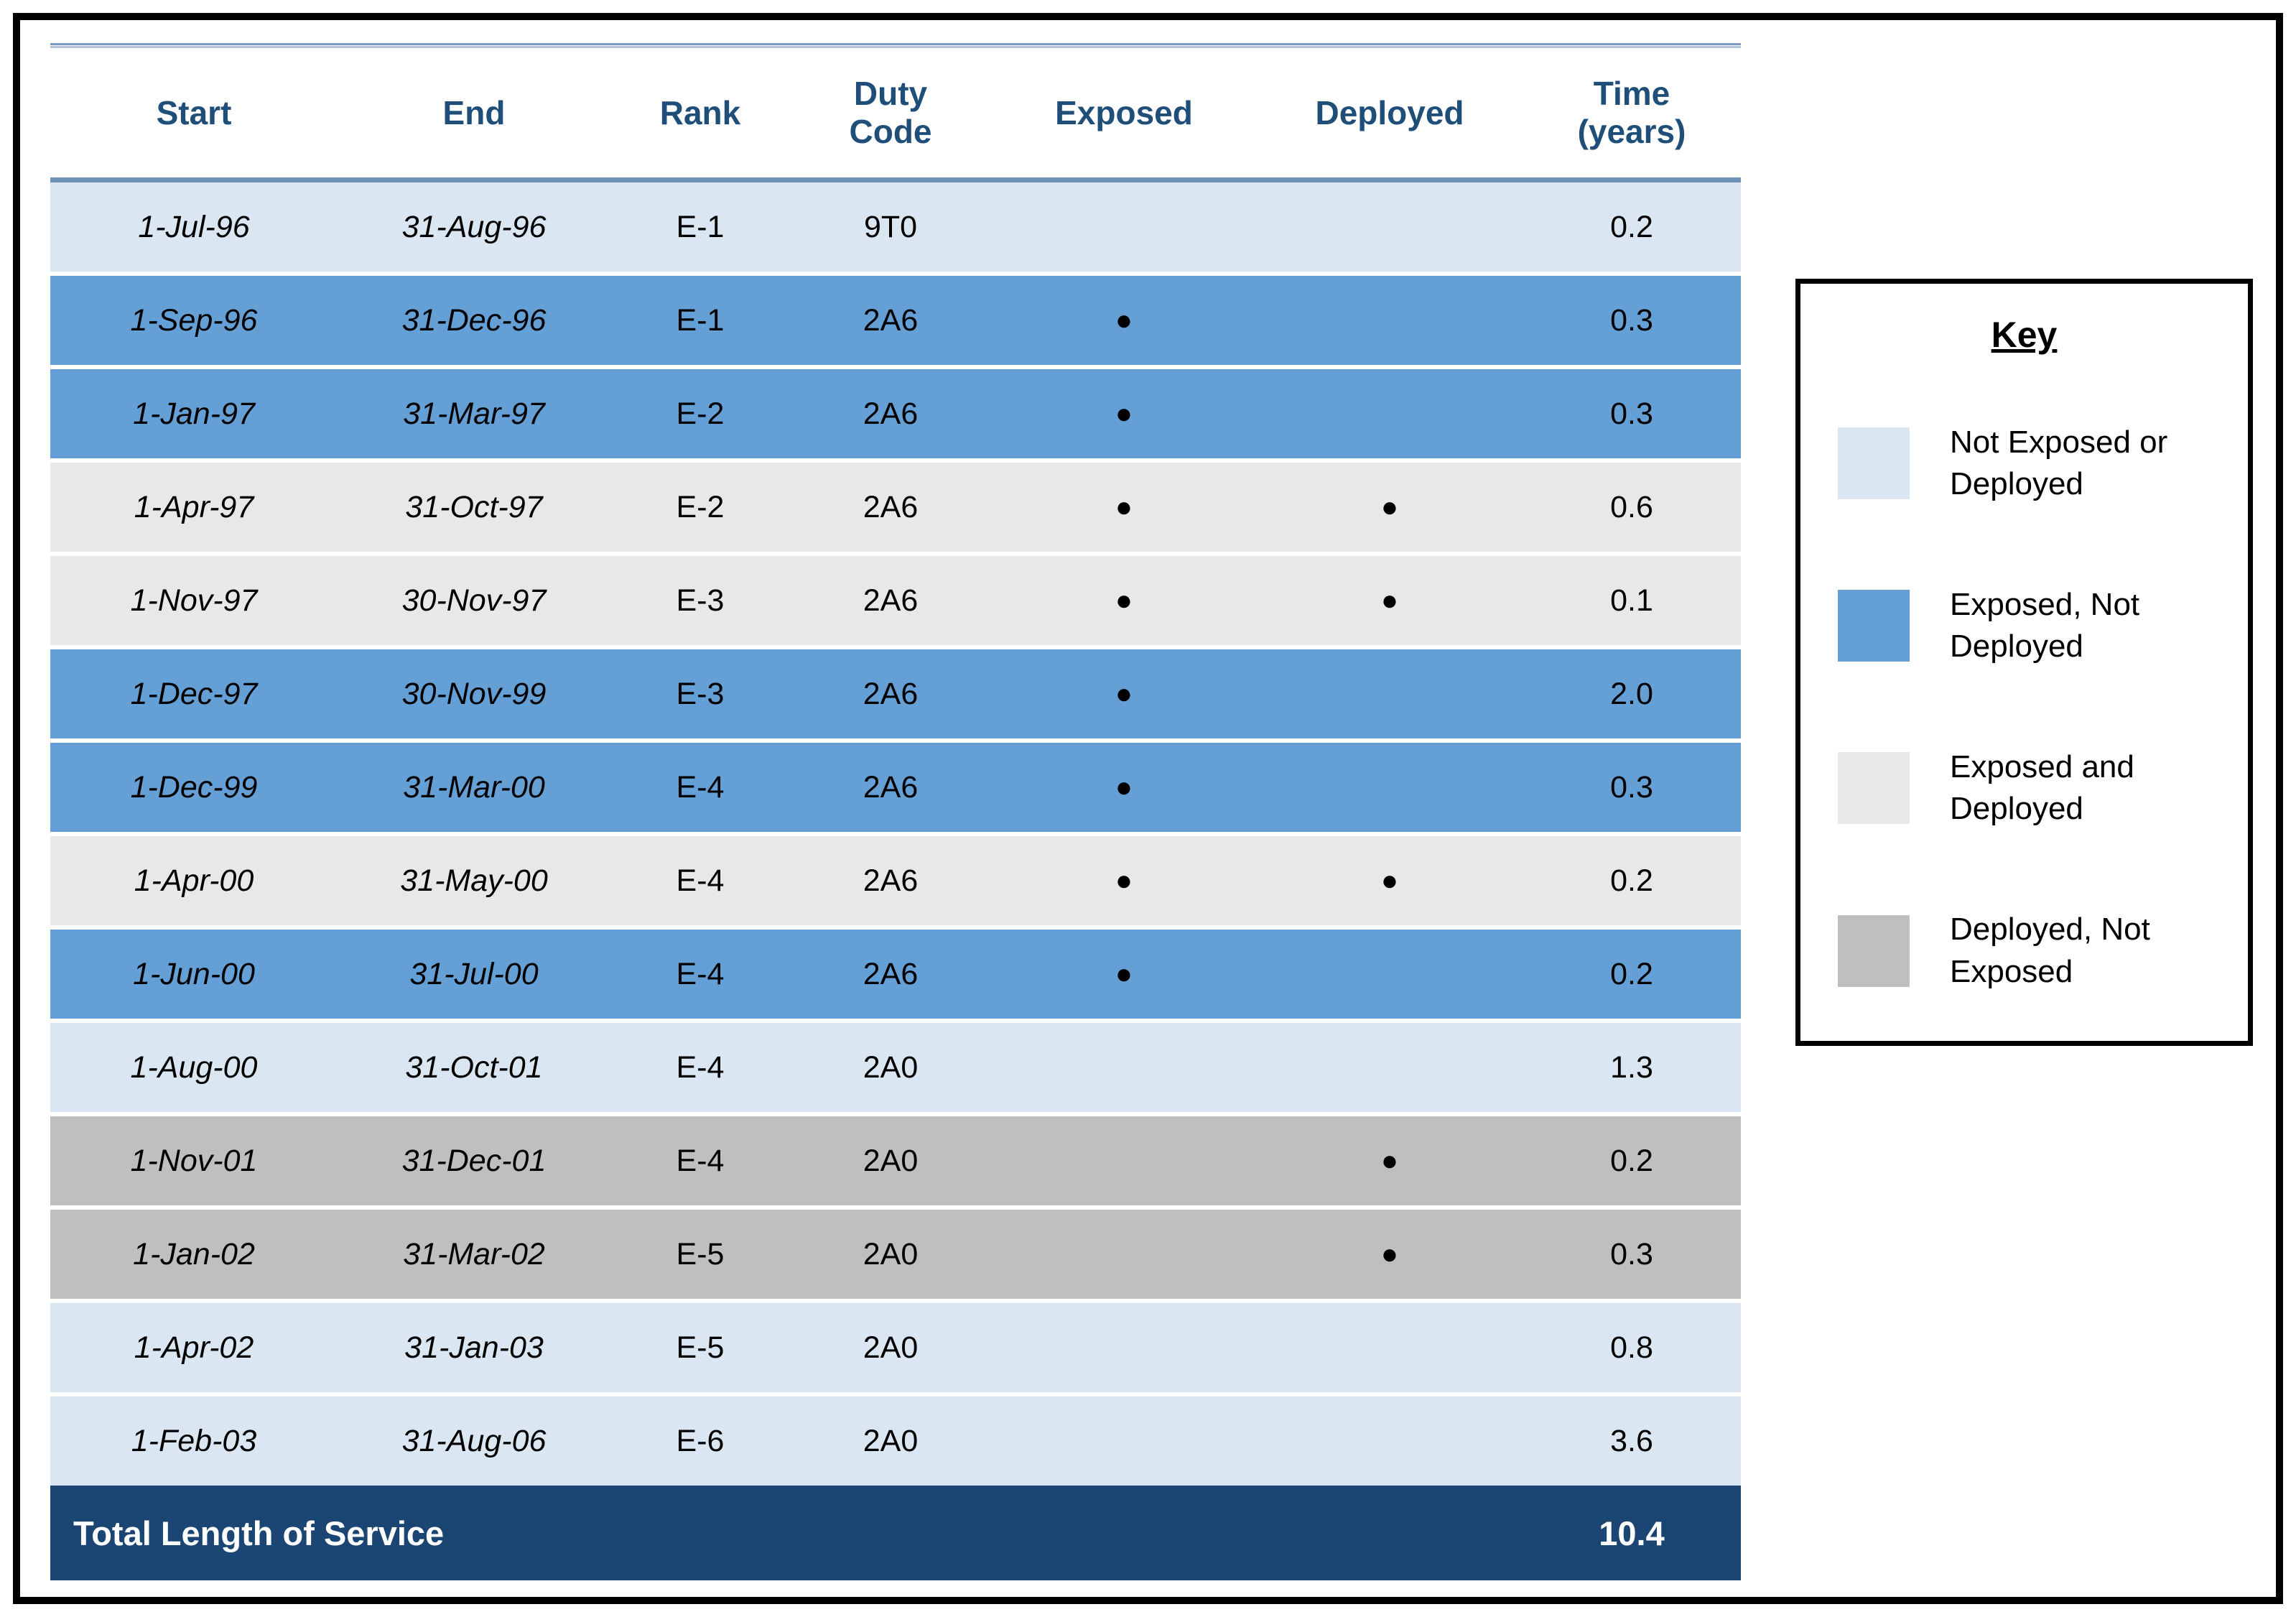 The width and height of the screenshot is (2296, 1617). Describe the element at coordinates (194, 1347) in the screenshot. I see `start-date: 1-Apr-02` at that location.